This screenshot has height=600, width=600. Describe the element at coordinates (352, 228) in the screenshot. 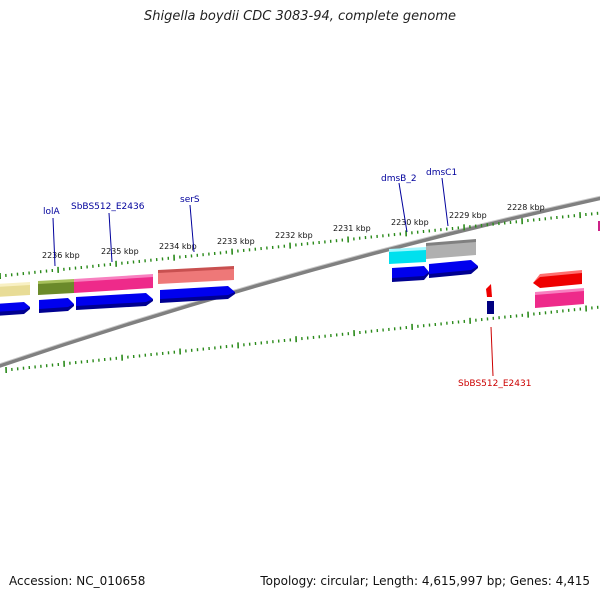

I see `kbp-label-2231: 2231 kbp` at that location.